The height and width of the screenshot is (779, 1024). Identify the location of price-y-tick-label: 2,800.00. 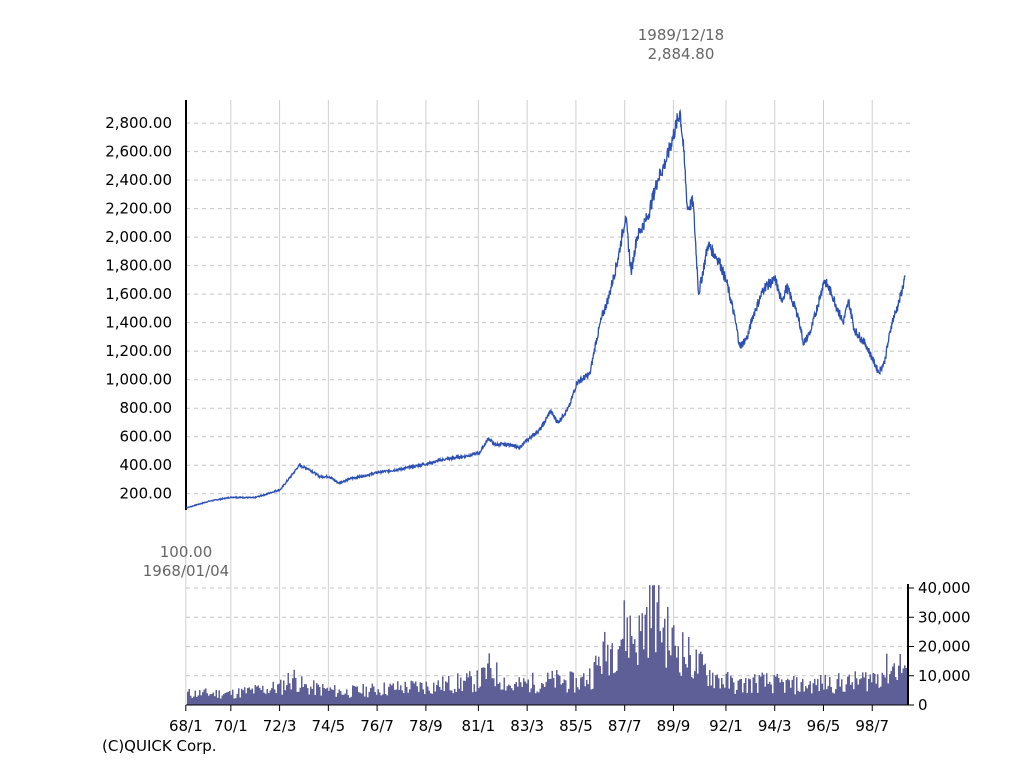
(138, 123).